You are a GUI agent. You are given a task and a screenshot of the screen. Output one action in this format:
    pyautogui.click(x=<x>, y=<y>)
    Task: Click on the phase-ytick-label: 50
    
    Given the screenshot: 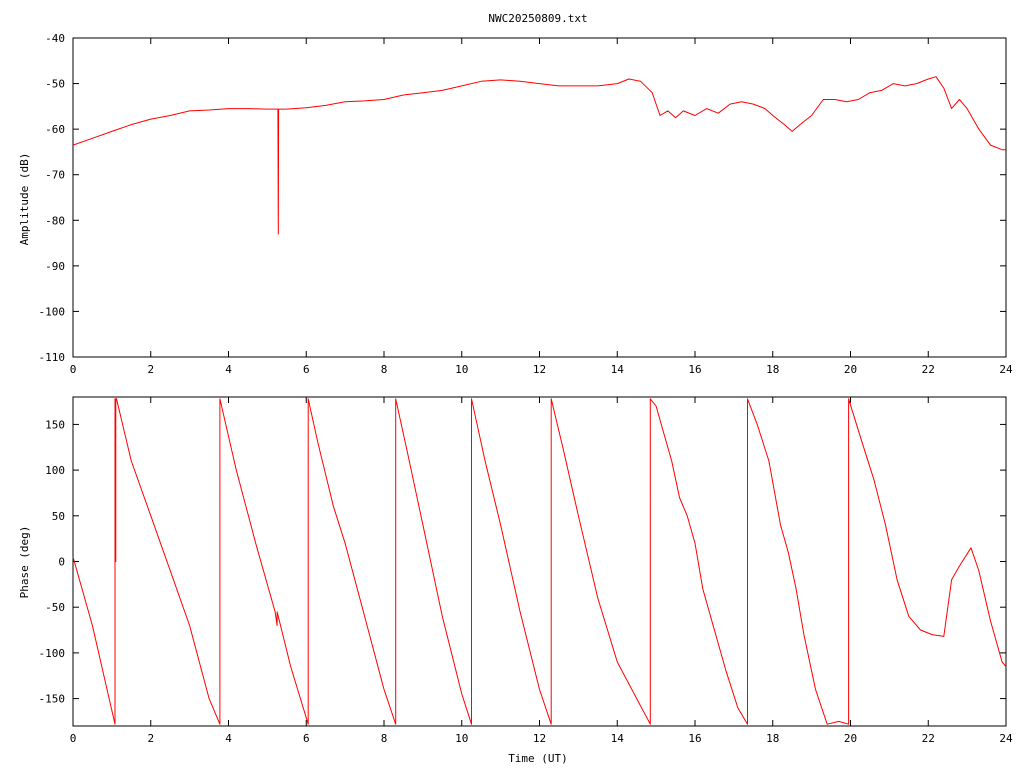 What is the action you would take?
    pyautogui.click(x=58, y=516)
    